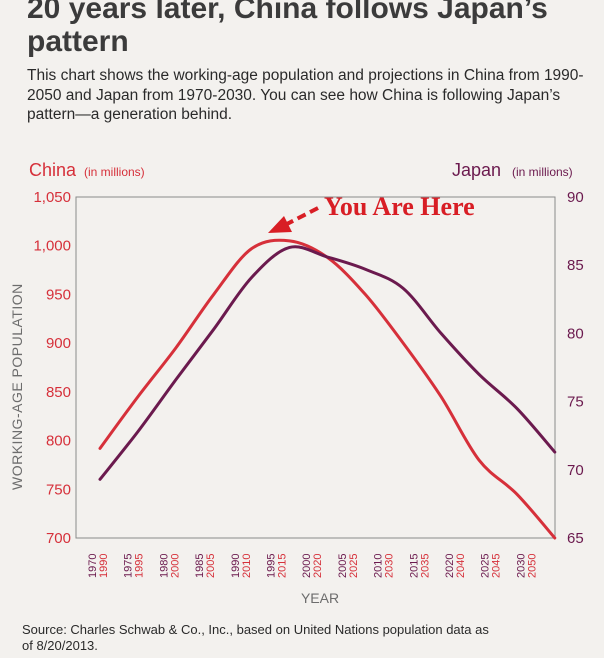  Describe the element at coordinates (17, 386) in the screenshot. I see `y-axis-title: WORKING-AGE POPULATION` at that location.